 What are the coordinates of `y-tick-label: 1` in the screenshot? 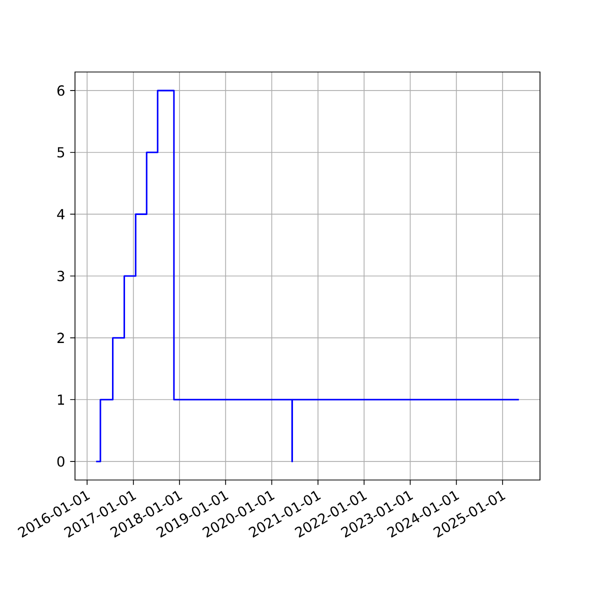 It's located at (61, 399).